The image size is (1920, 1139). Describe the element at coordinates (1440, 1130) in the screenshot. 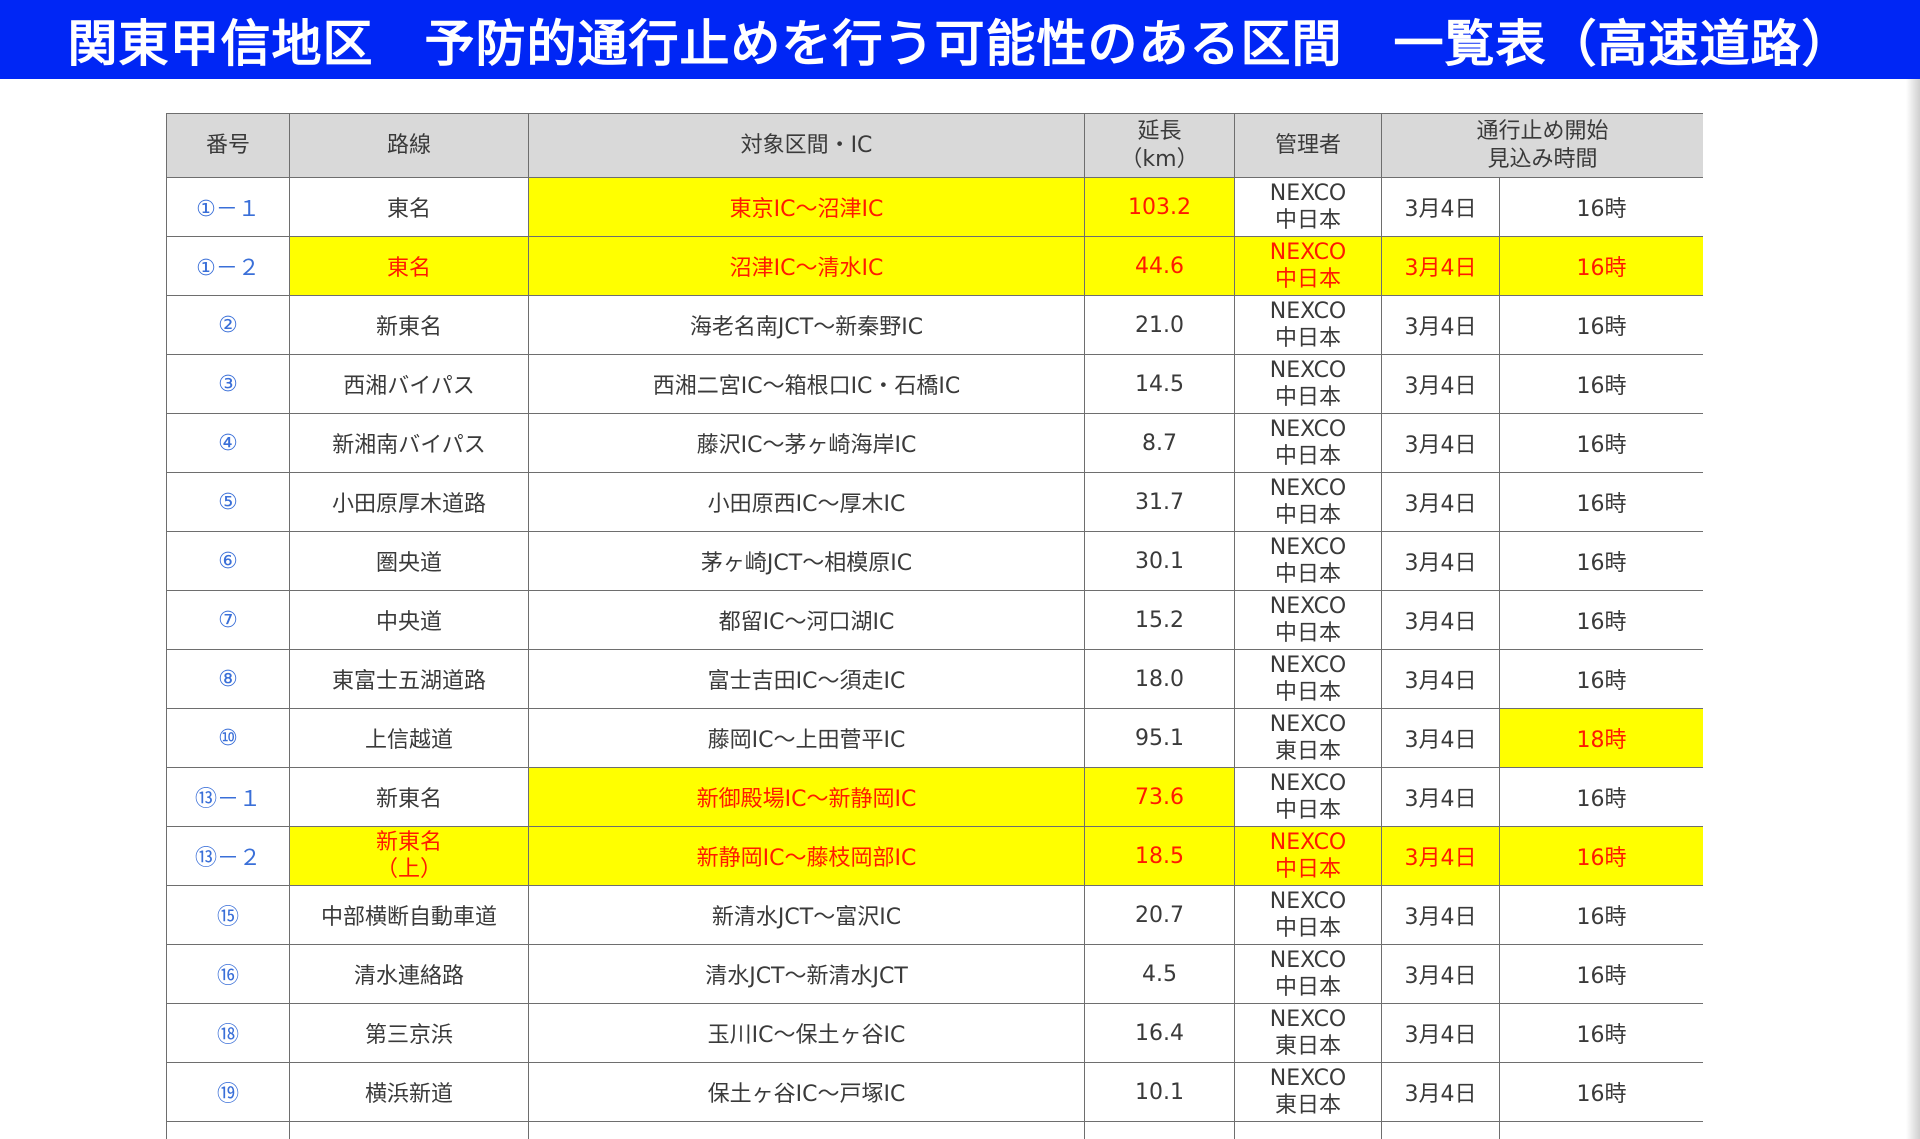

I see `cell-date` at that location.